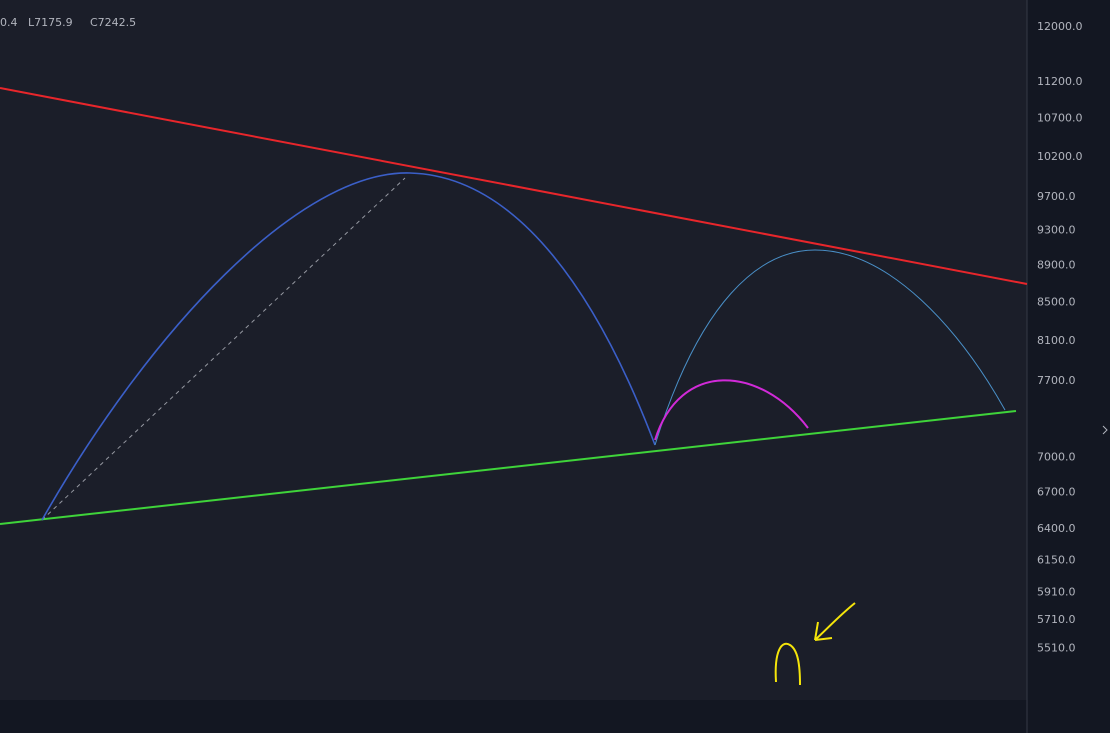 The width and height of the screenshot is (1110, 733). I want to click on hand-drawn-arrow, so click(835, 621).